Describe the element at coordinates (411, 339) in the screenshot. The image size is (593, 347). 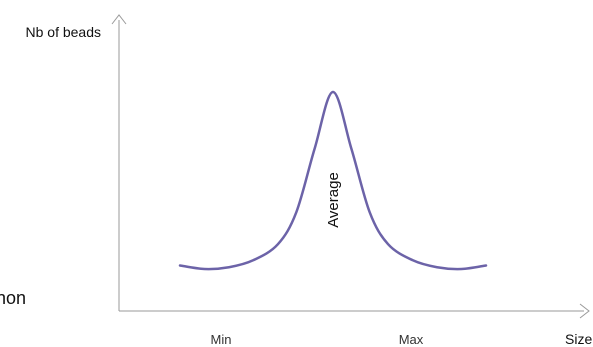
I see `x-tick-label-max: Max` at that location.